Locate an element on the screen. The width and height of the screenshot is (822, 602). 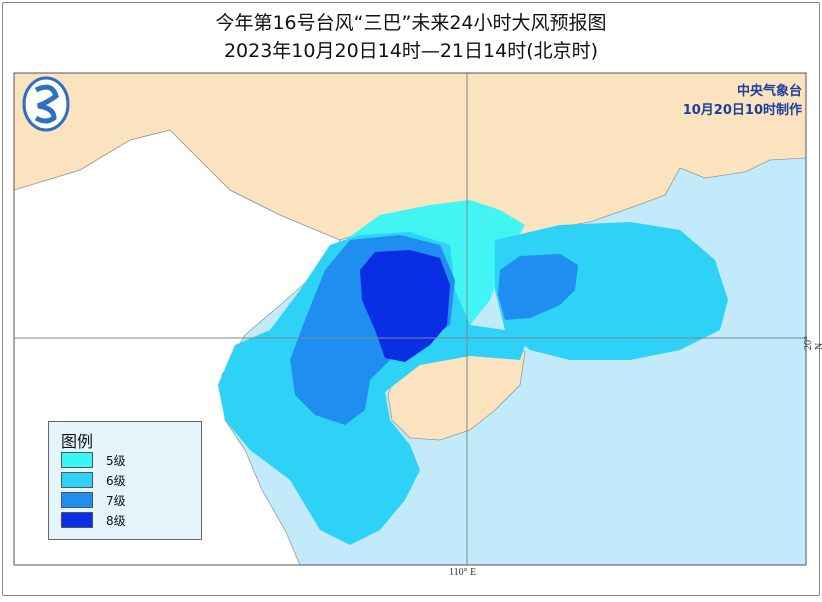
legend-label: 6级 is located at coordinates (116, 480).